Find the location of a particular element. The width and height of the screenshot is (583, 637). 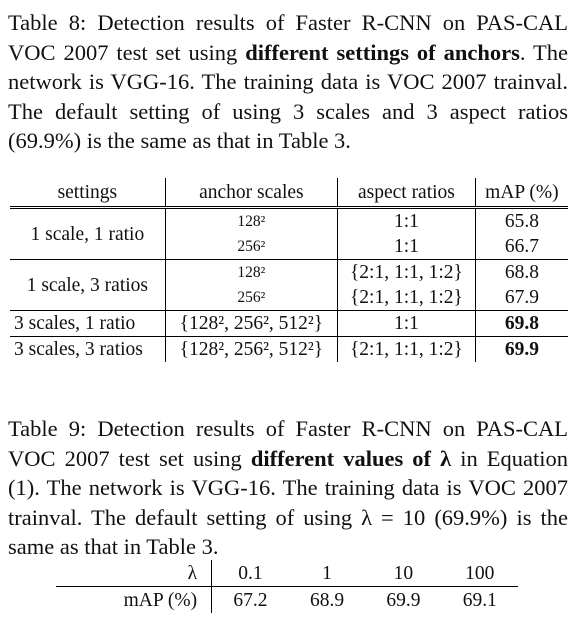

cell-lambda: 0.1 is located at coordinates (250, 573).